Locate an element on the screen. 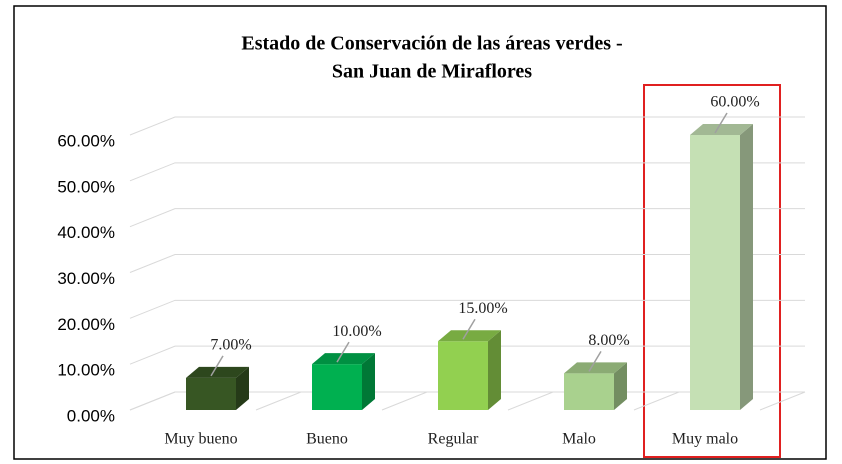  y-tick-label: 30.00% is located at coordinates (86, 278).